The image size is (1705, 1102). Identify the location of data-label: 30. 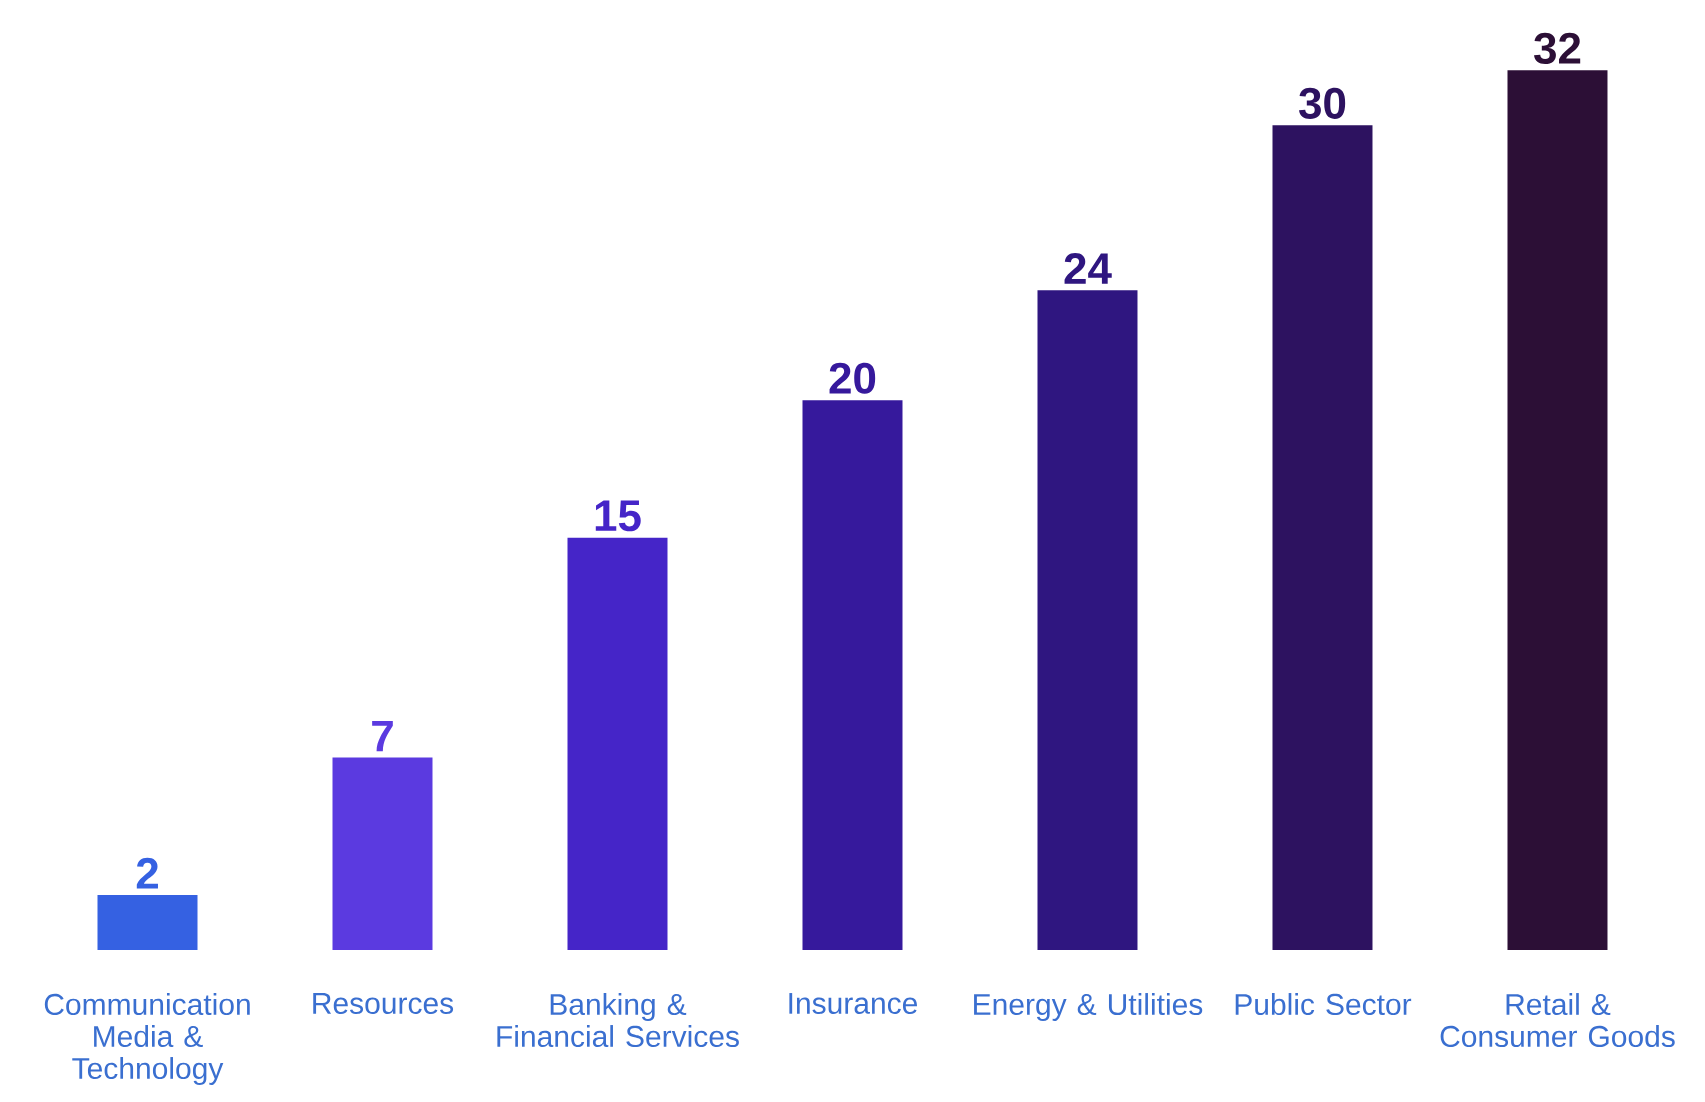
(1322, 103).